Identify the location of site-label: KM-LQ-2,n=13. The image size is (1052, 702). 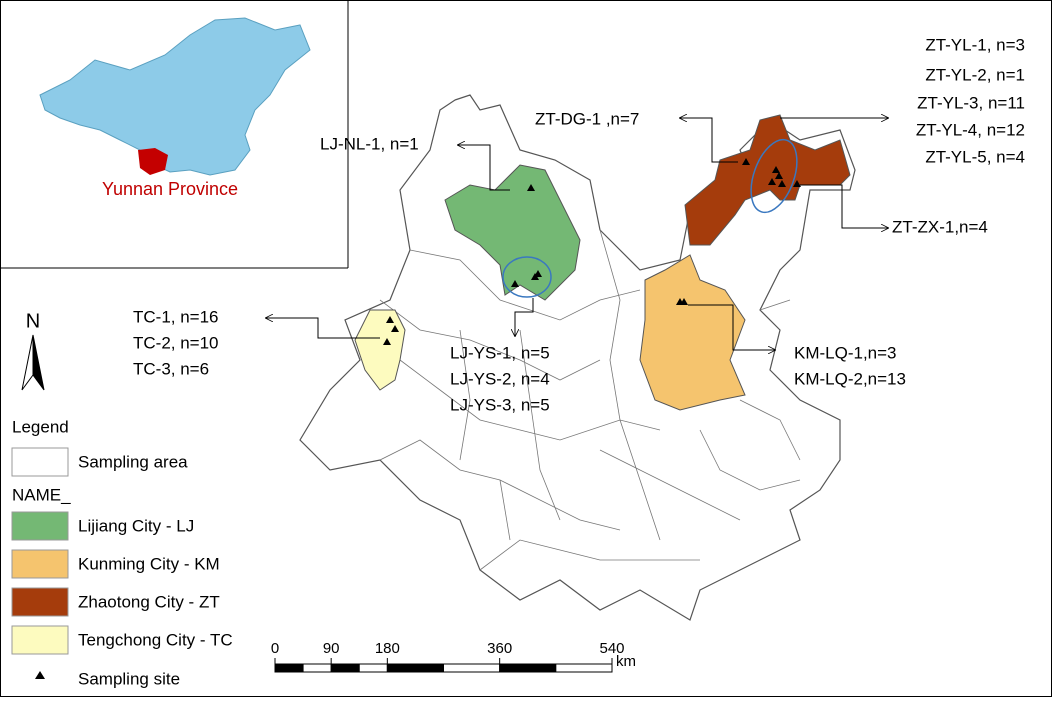
(850, 378).